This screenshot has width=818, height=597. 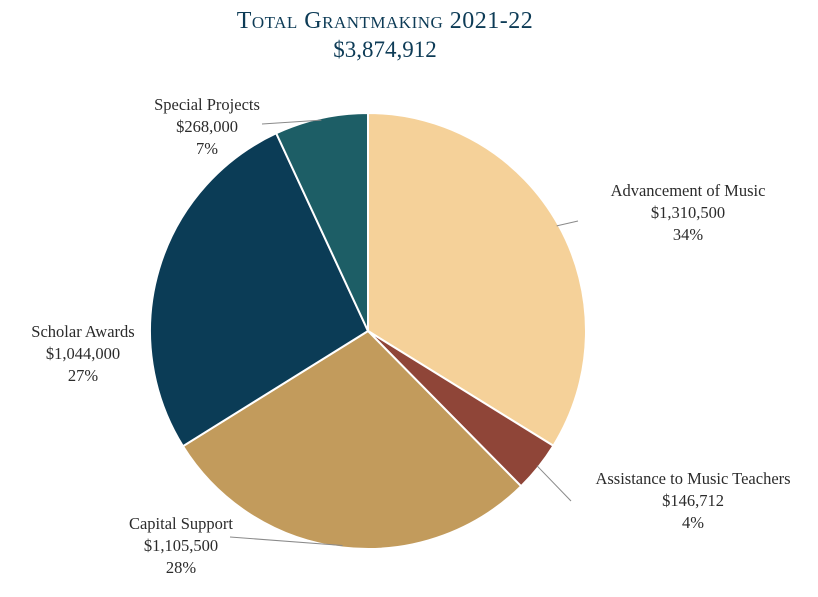 What do you see at coordinates (181, 523) in the screenshot?
I see `slice-label-name: Capital Support` at bounding box center [181, 523].